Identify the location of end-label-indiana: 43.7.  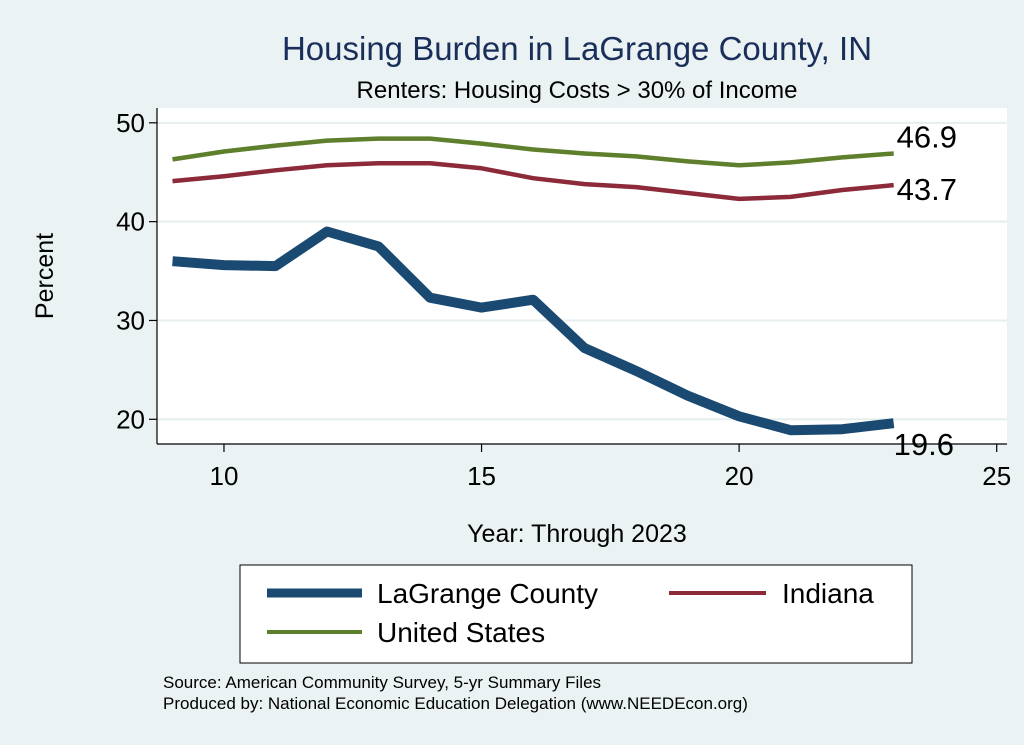
(927, 189).